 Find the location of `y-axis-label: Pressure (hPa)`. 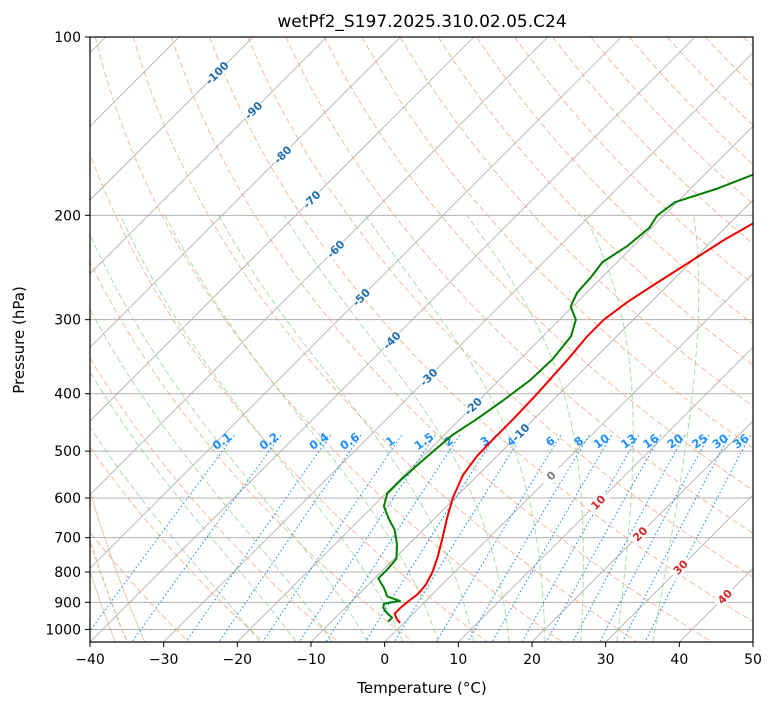

y-axis-label: Pressure (hPa) is located at coordinates (19, 340).